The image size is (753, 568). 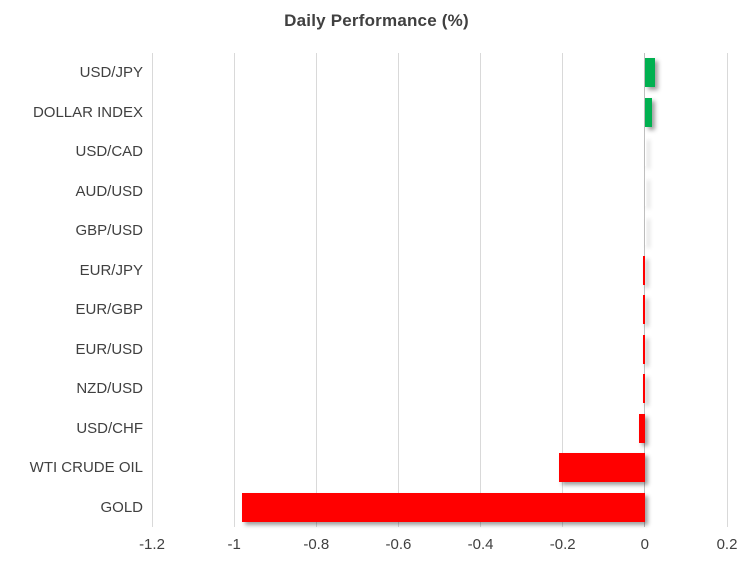 I want to click on category-label-eur-jpy: EUR/JPY, so click(x=111, y=270).